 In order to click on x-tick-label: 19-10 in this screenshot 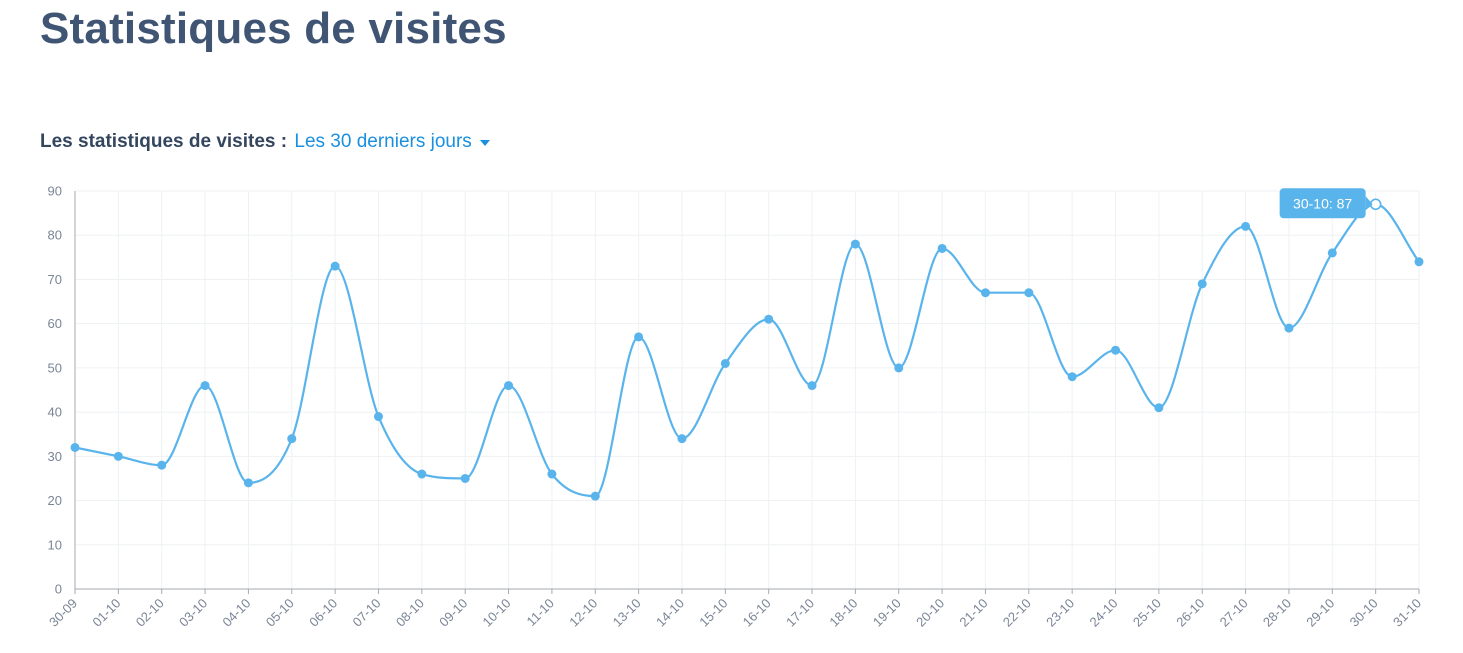, I will do `click(887, 613)`.